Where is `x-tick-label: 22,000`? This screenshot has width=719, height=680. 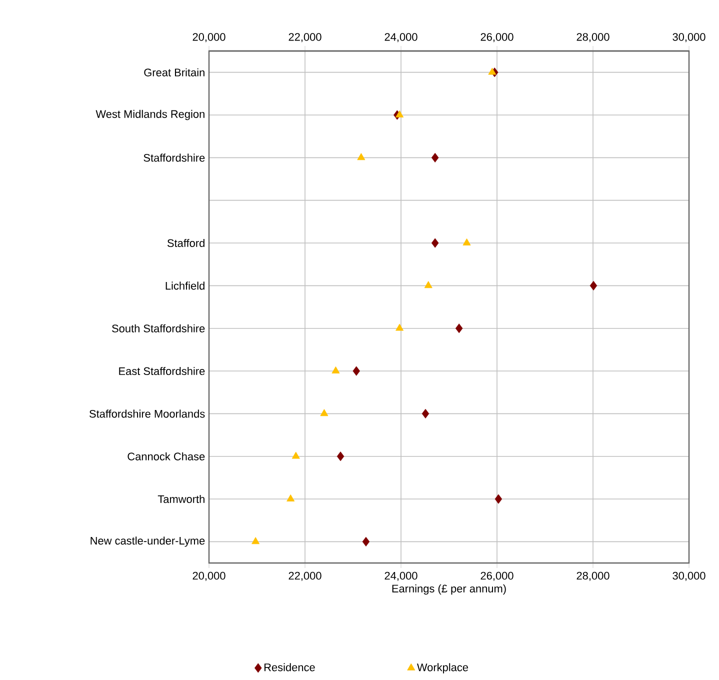 x-tick-label: 22,000 is located at coordinates (305, 576).